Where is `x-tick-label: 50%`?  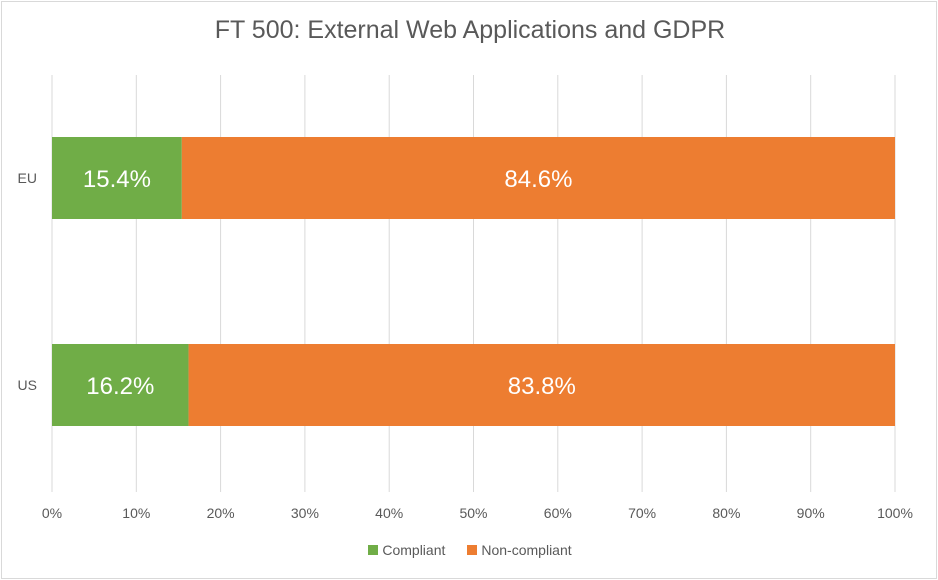
x-tick-label: 50% is located at coordinates (473, 513).